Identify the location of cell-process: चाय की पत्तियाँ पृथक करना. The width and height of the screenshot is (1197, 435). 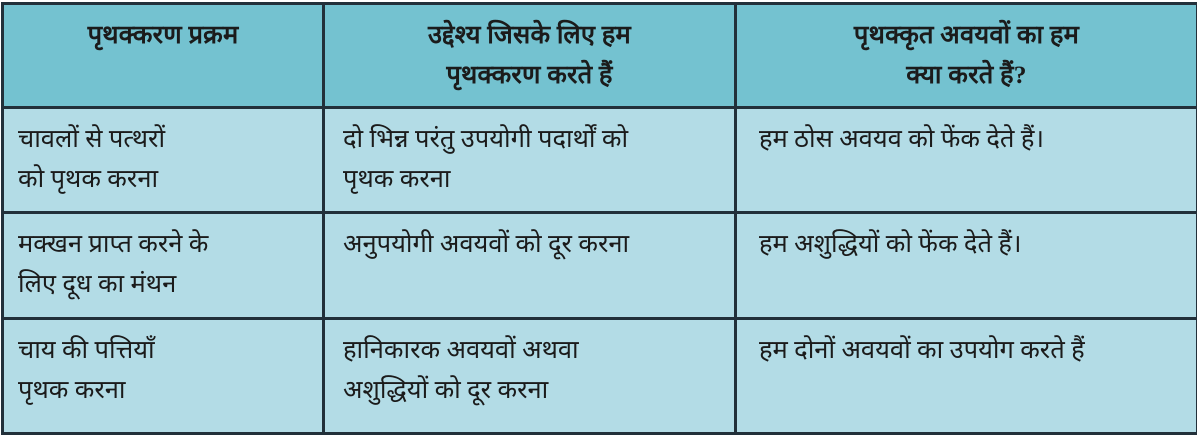
(163, 376).